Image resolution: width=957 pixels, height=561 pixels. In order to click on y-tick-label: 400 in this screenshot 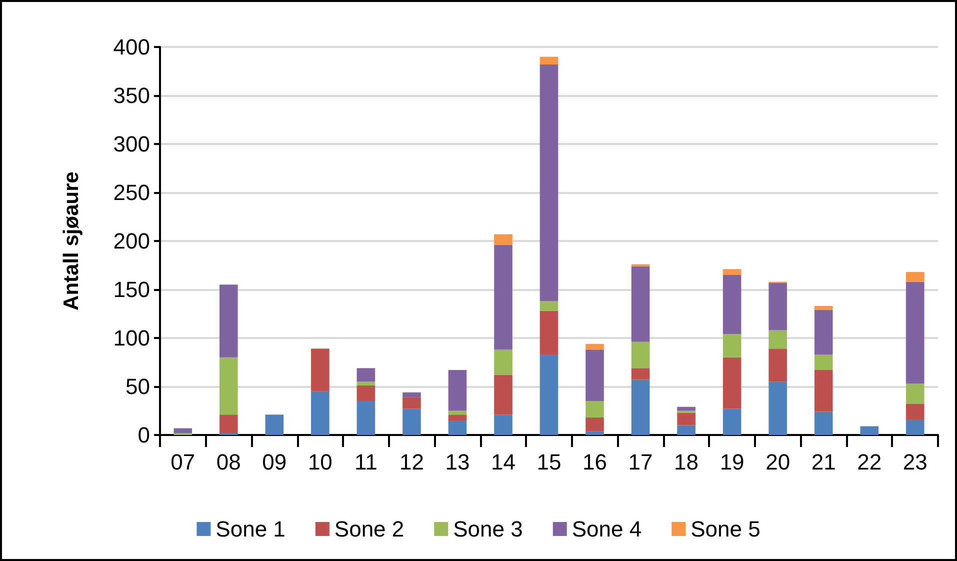, I will do `click(131, 47)`.